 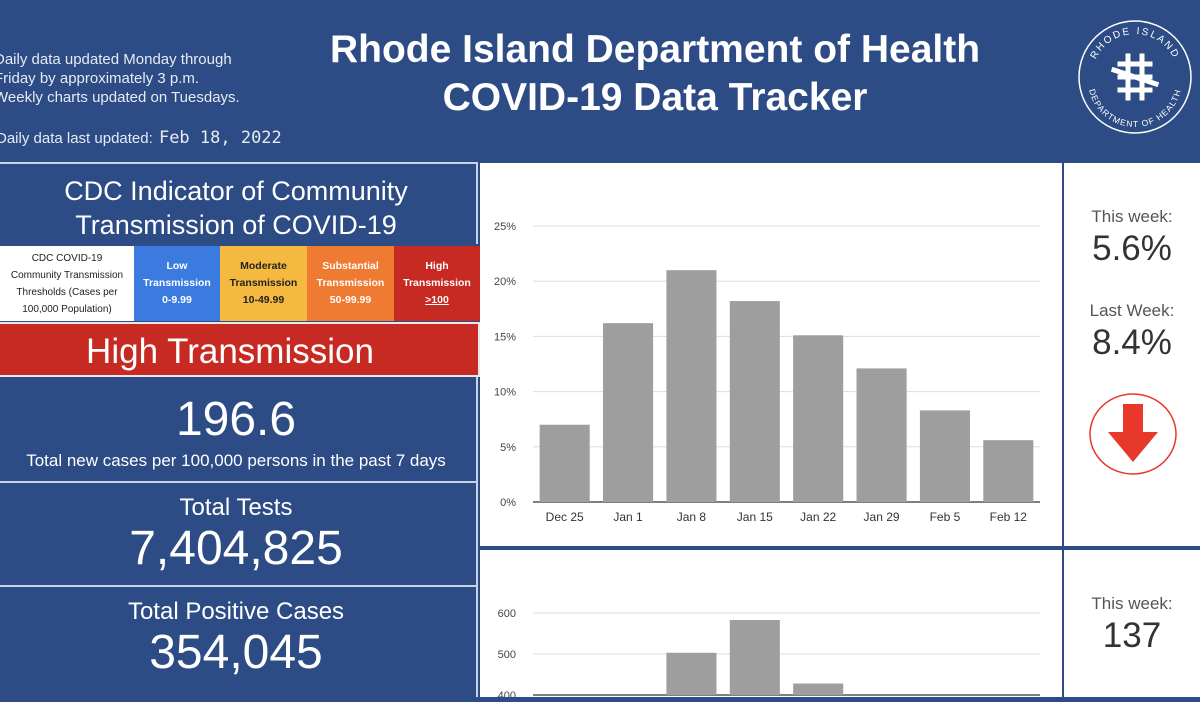 What do you see at coordinates (220, 138) in the screenshot?
I see `last-updated-date: Feb 18, 2022` at bounding box center [220, 138].